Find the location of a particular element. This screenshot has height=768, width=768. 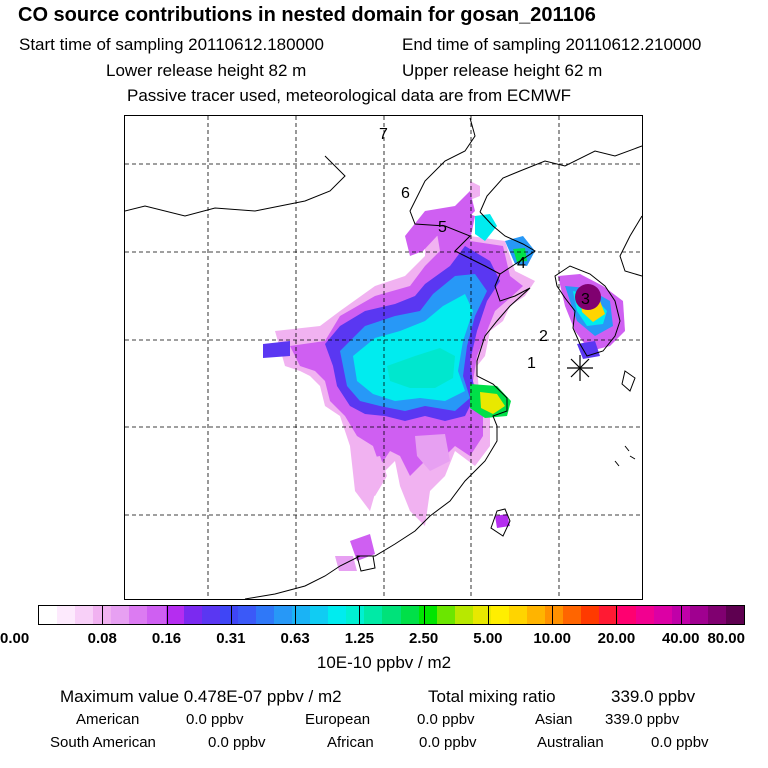

south-american-label: South American is located at coordinates (103, 742).